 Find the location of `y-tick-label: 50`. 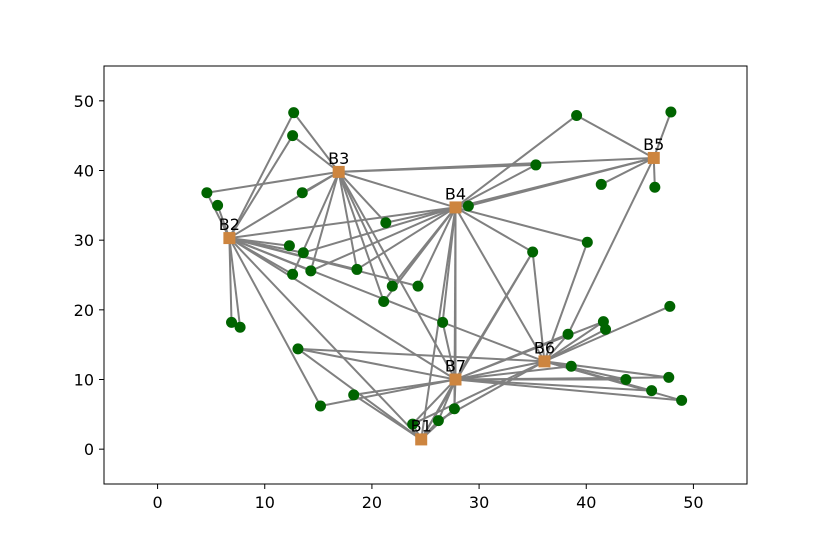

y-tick-label: 50 is located at coordinates (84, 101).